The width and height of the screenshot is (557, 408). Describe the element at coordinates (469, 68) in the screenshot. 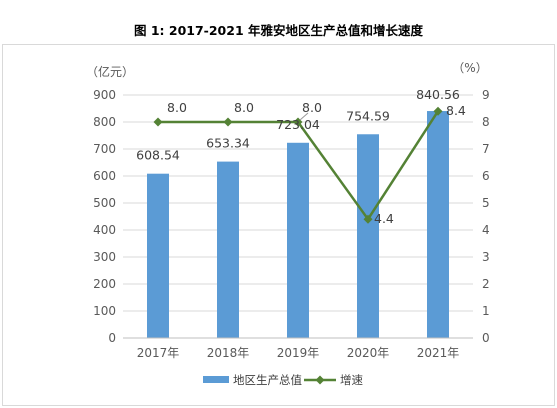

I see `right-axis-unit: （%）` at that location.